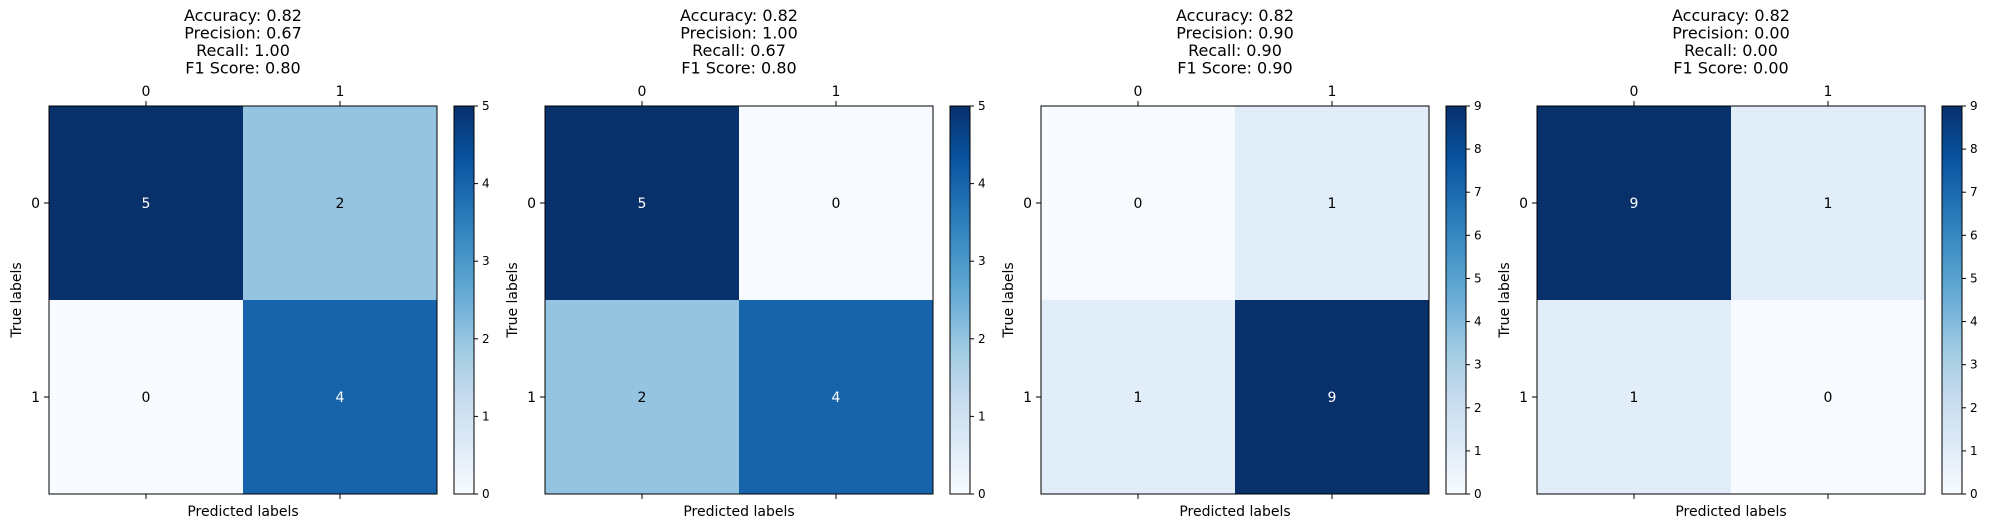 Image resolution: width=1990 pixels, height=528 pixels. Describe the element at coordinates (739, 33) in the screenshot. I see `title-line: Precision: 1.00` at that location.